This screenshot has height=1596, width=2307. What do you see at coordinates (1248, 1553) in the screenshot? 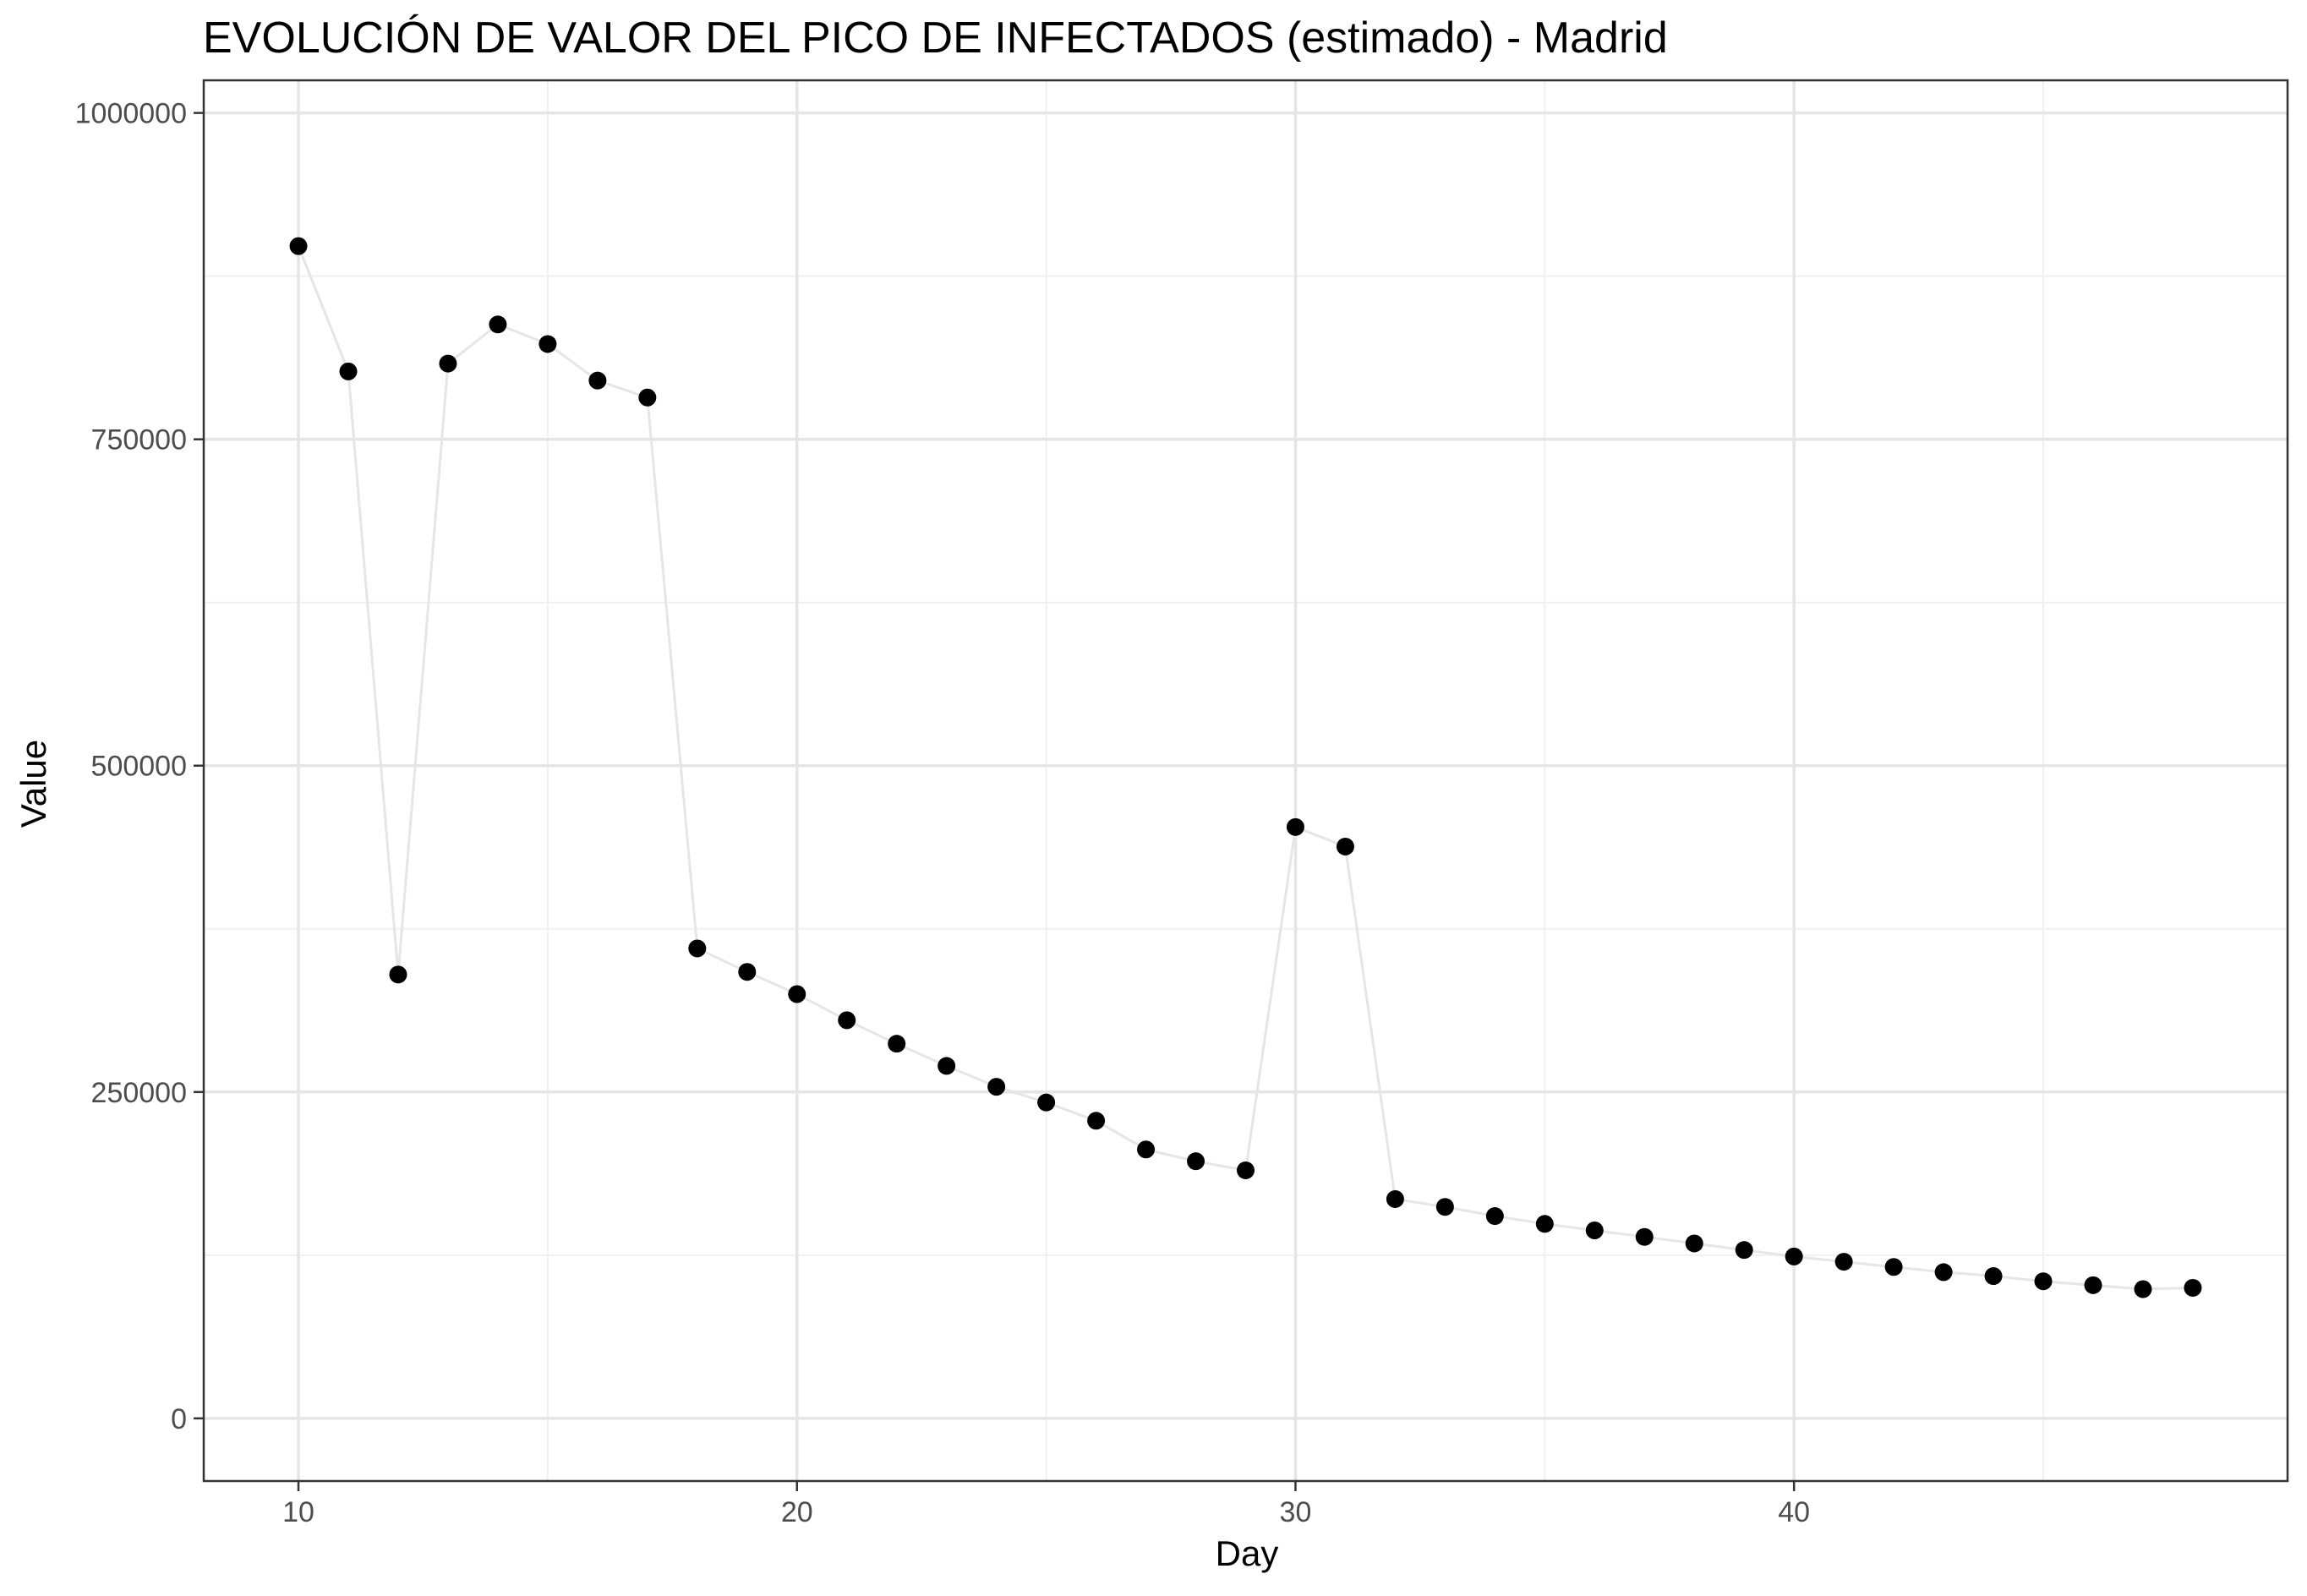
I see `x-axis-title: Day` at bounding box center [1248, 1553].